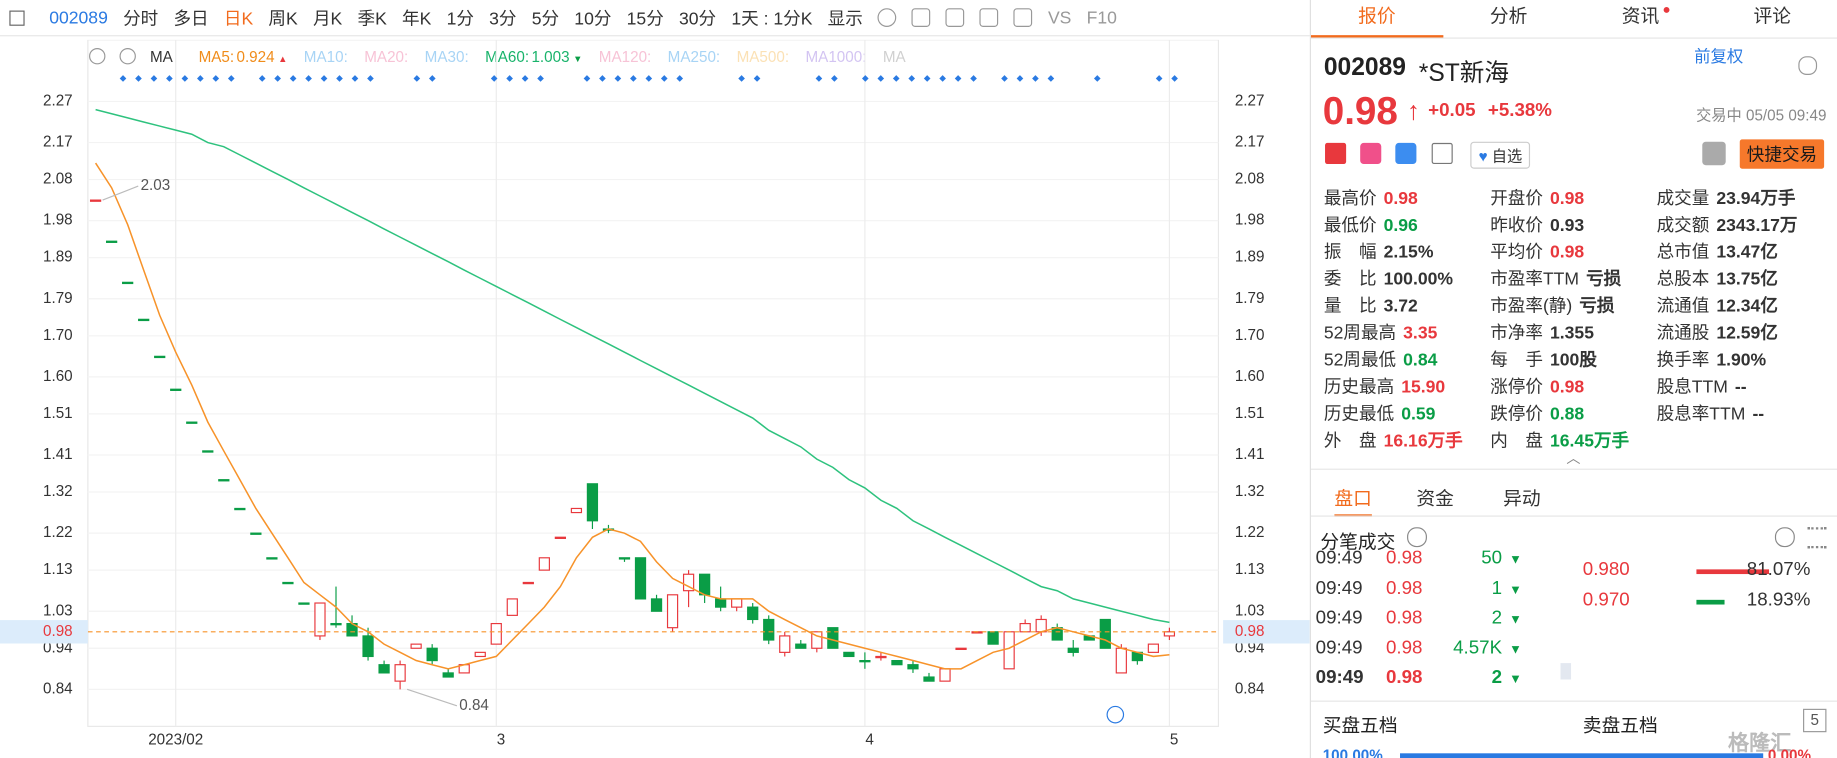  What do you see at coordinates (545, 18) in the screenshot?
I see `period-tab: 5分` at bounding box center [545, 18].